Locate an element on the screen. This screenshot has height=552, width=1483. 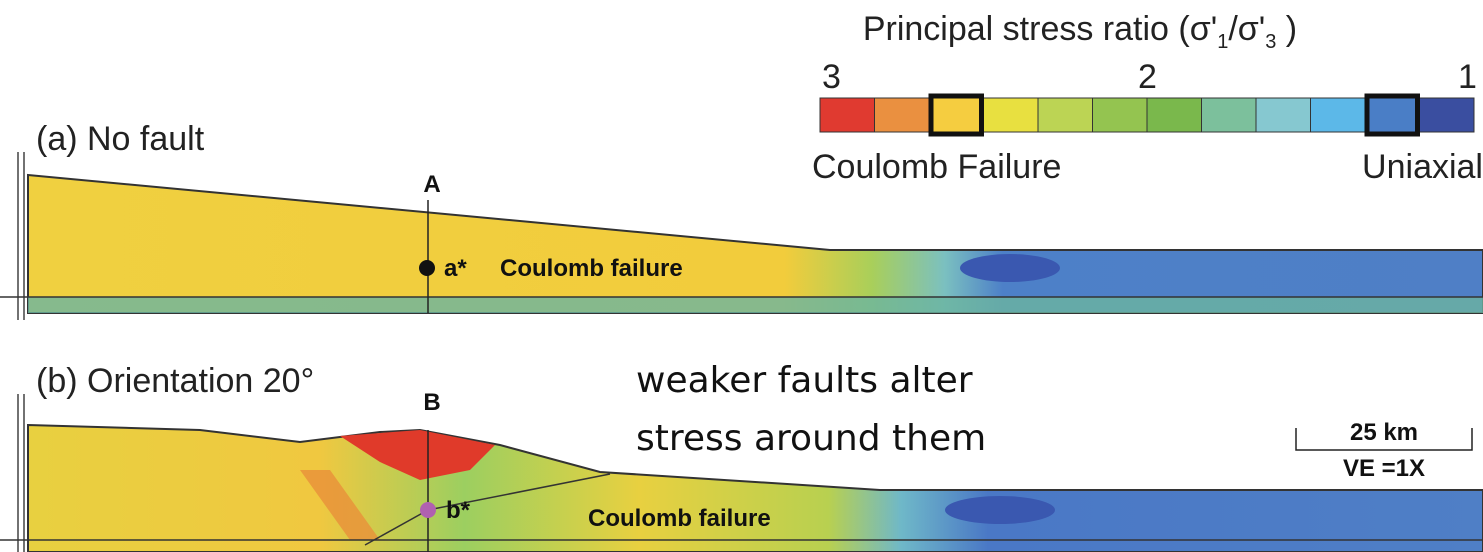
scale-exaggeration: VE =1X is located at coordinates (1384, 468).